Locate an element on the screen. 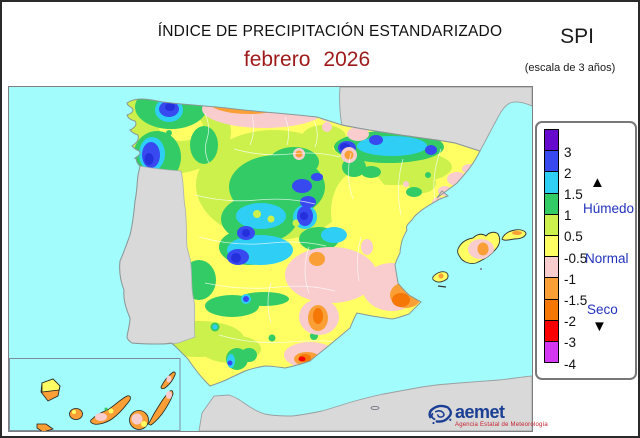  triangle-down-icon: ▼ is located at coordinates (599, 326).